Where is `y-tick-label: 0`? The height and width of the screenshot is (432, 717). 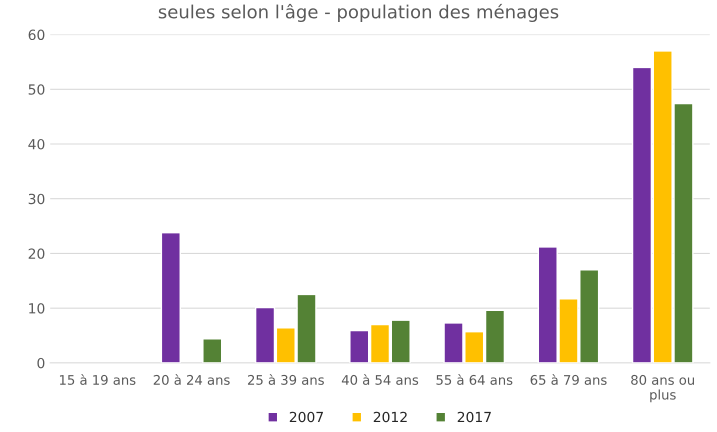
y-tick-label: 0 is located at coordinates (40, 363).